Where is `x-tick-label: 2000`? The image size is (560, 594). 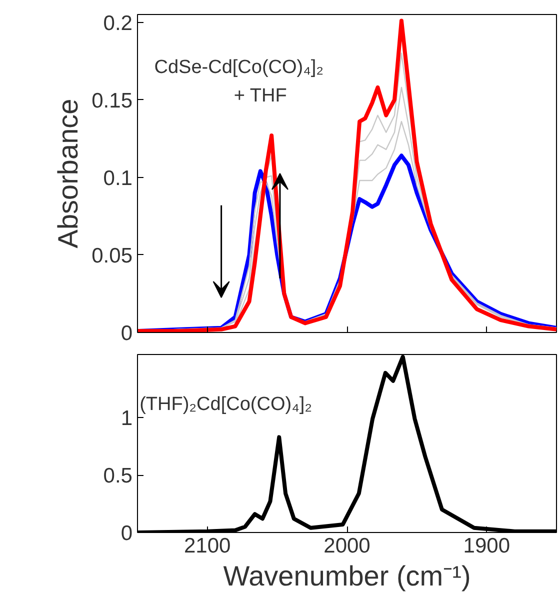
x-tick-label: 2000 is located at coordinates (347, 546).